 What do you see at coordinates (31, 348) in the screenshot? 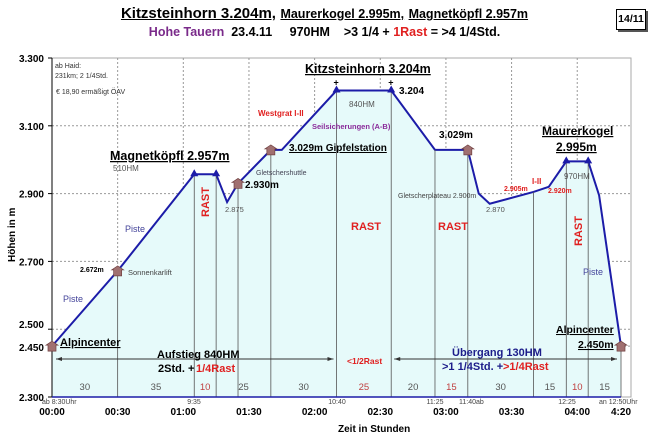
I see `y-tick-label: 2.450` at bounding box center [31, 348].